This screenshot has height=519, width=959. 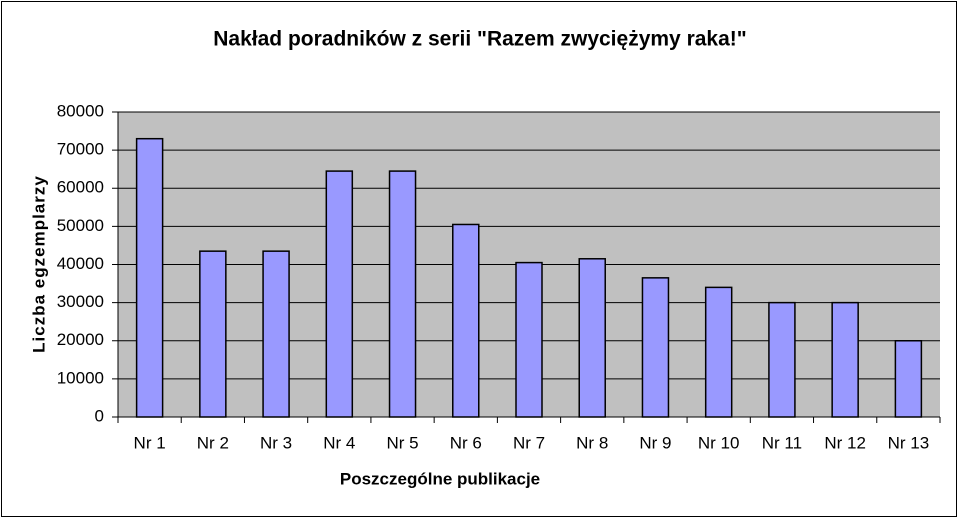 I want to click on x-tick-label: Nr 2, so click(x=213, y=442).